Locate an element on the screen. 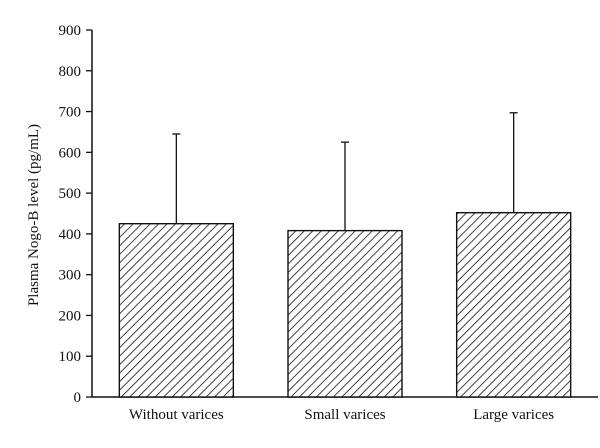 This screenshot has width=600, height=448. x-category-label: Without varices is located at coordinates (176, 415).